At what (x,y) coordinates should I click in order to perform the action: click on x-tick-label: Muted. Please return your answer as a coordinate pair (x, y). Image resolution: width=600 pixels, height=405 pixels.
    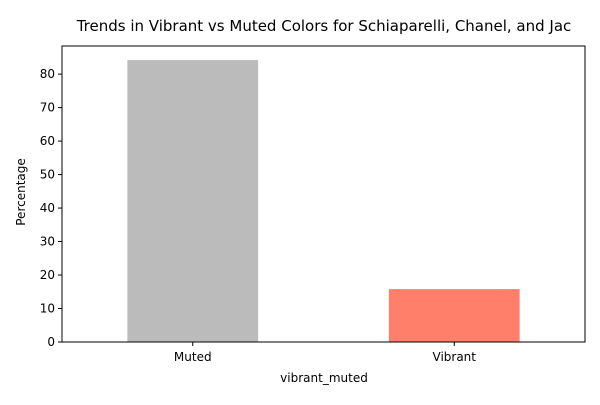
    Looking at the image, I should click on (193, 357).